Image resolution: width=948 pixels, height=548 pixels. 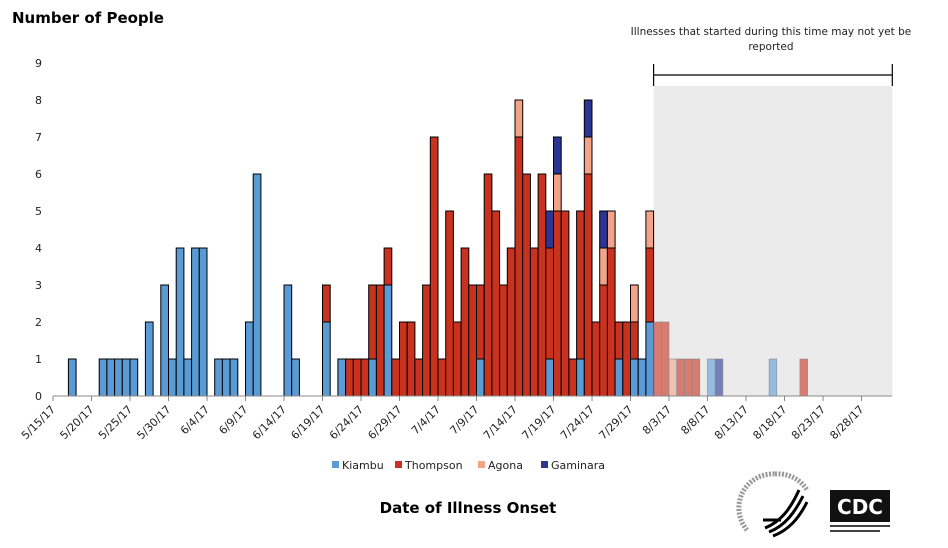 I want to click on legend-label-gaminara: Gaminara, so click(x=578, y=465).